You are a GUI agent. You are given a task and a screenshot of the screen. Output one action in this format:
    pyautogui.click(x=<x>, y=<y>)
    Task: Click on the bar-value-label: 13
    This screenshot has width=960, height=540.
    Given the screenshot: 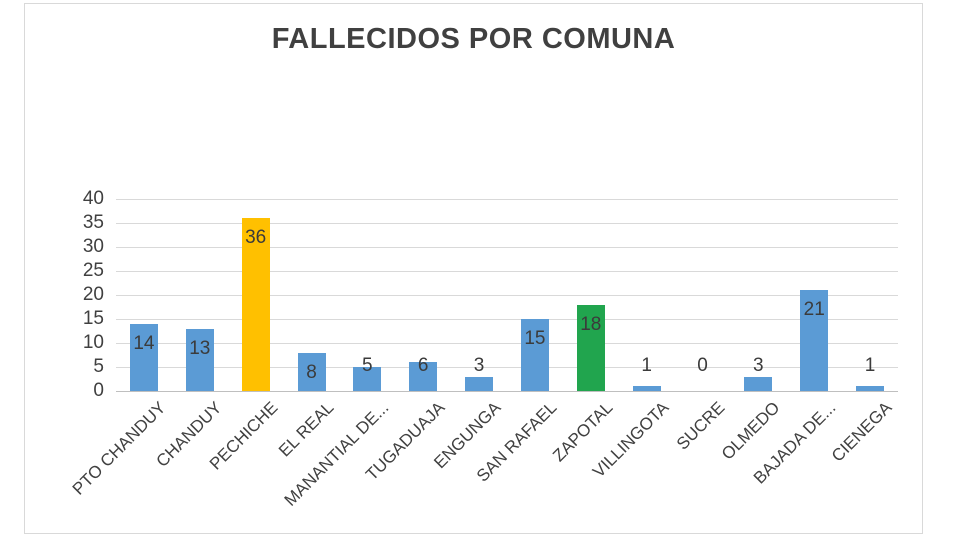 What is the action you would take?
    pyautogui.click(x=200, y=348)
    